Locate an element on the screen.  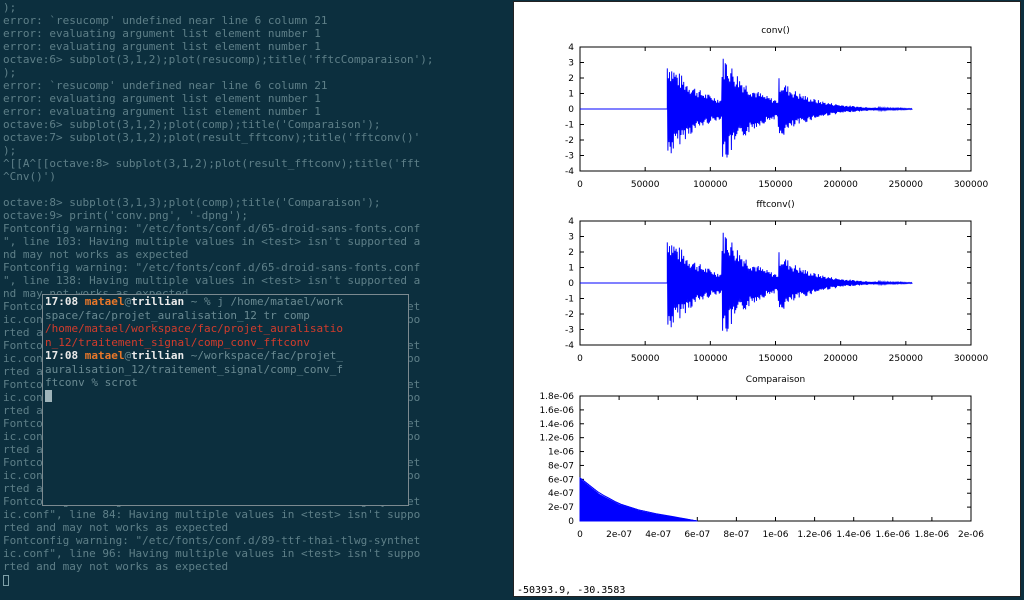
prompt-path: ~ % is located at coordinates (201, 301).